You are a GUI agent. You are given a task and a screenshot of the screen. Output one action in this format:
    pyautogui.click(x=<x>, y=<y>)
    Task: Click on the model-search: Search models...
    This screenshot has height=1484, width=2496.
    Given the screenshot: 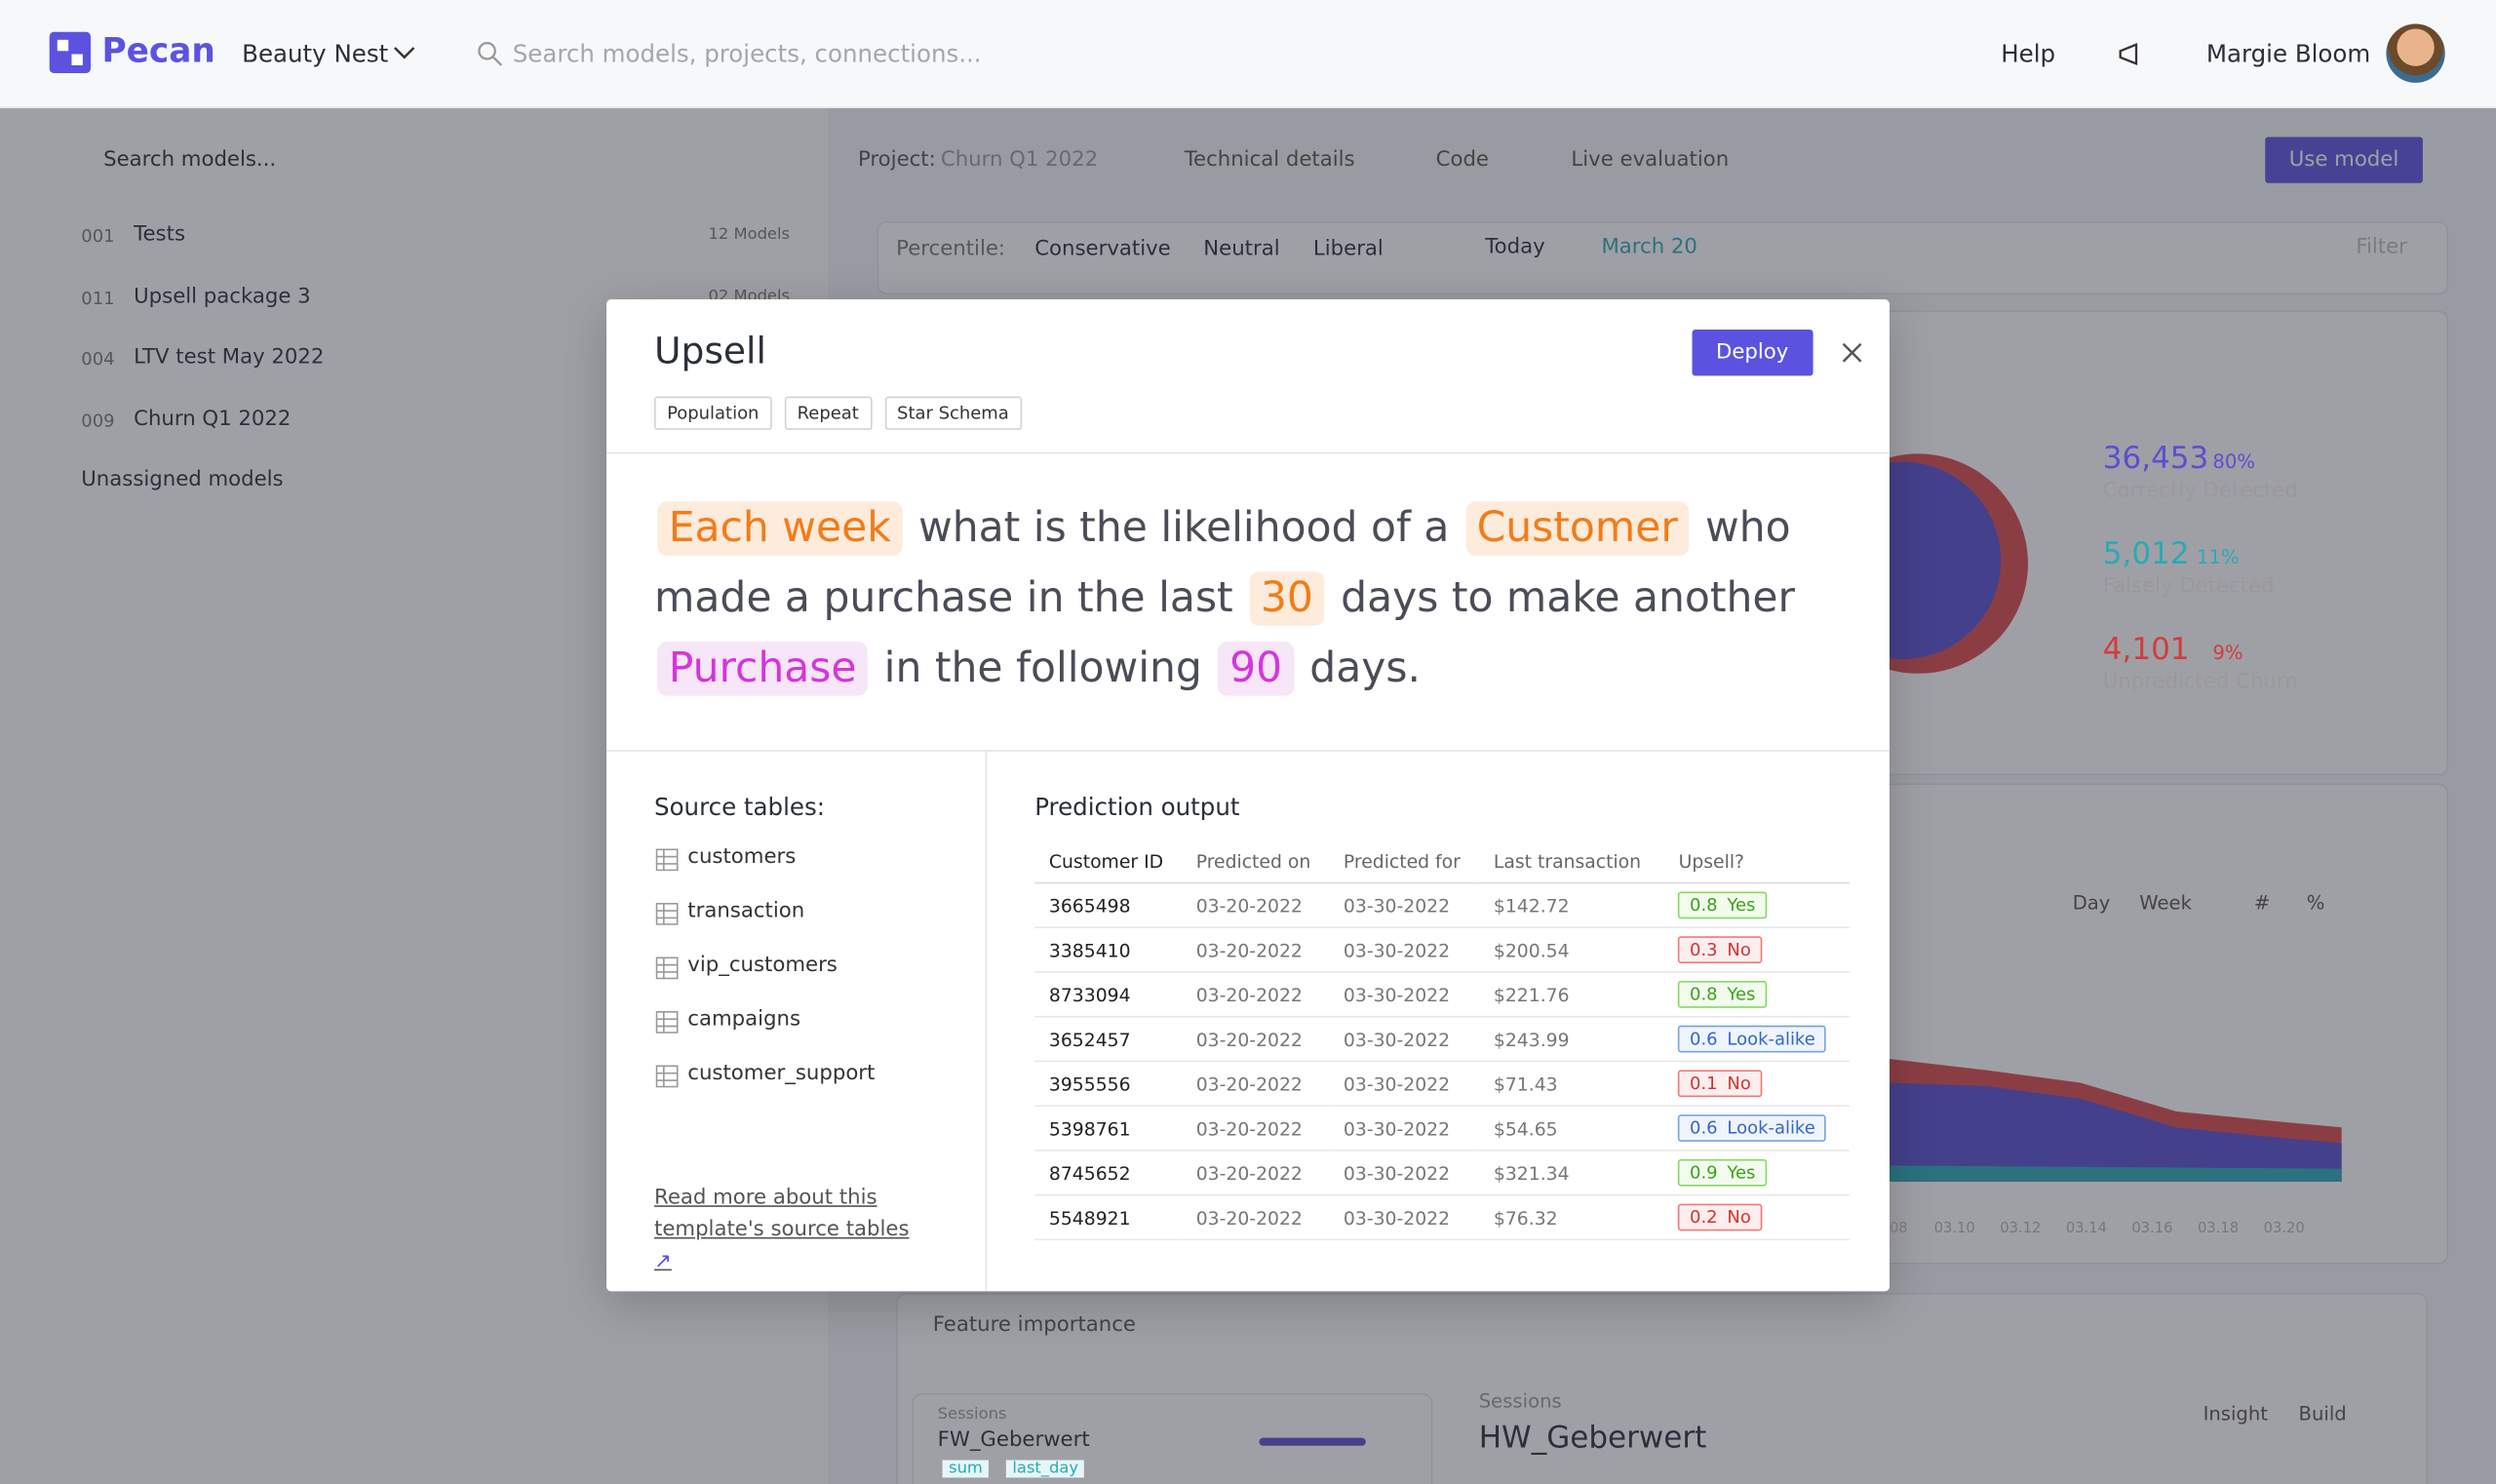 What is the action you would take?
    pyautogui.click(x=190, y=160)
    